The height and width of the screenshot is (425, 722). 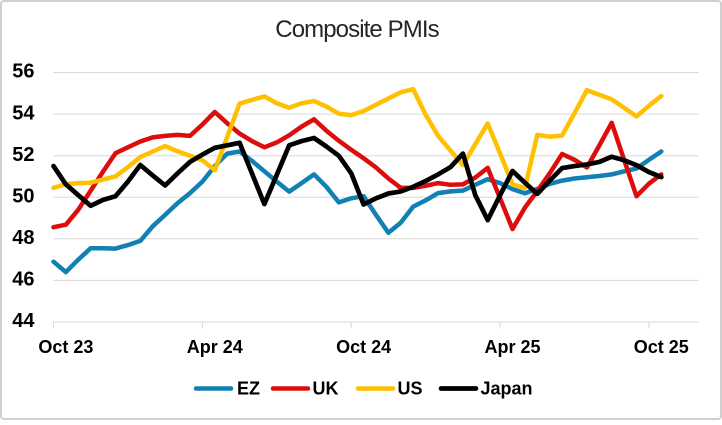 I want to click on svg-text: 44, so click(x=23, y=321).